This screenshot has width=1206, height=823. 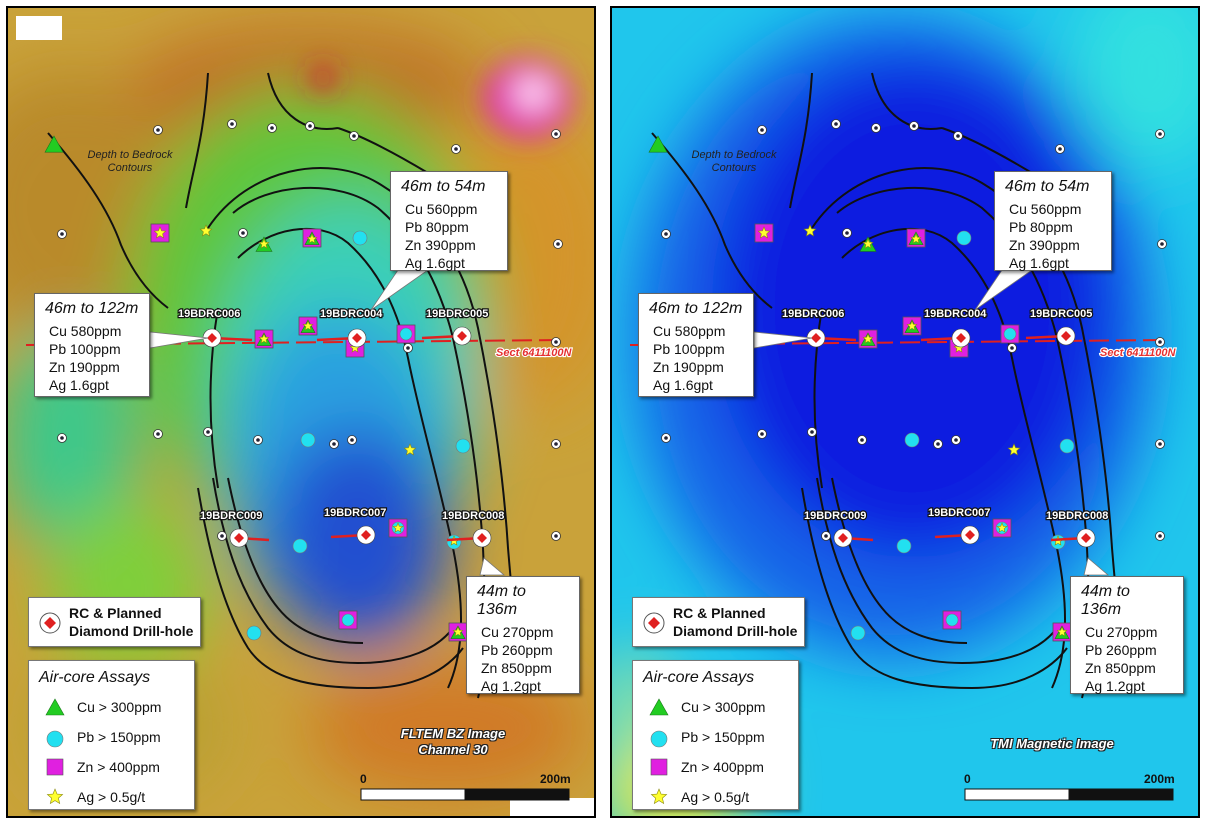 What do you see at coordinates (209, 314) in the screenshot?
I see `drillhole-label: 19BDRC006` at bounding box center [209, 314].